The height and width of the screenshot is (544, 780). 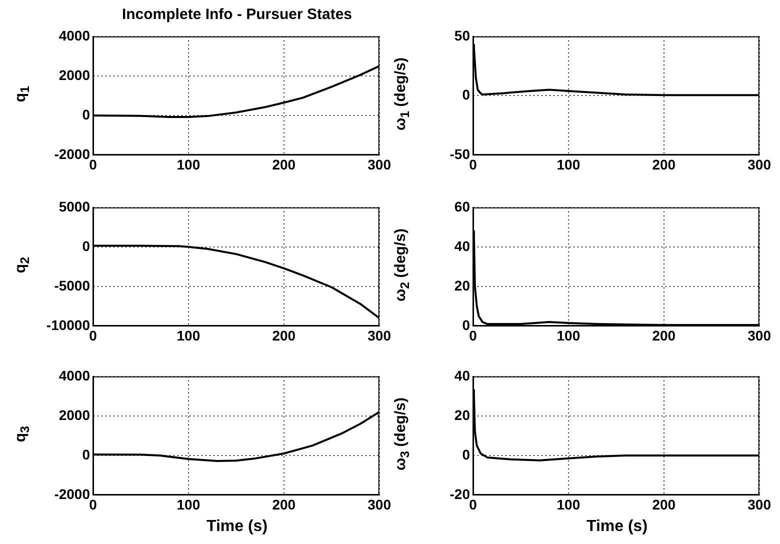 What do you see at coordinates (72, 285) in the screenshot?
I see `y-tick-label: -5000` at bounding box center [72, 285].